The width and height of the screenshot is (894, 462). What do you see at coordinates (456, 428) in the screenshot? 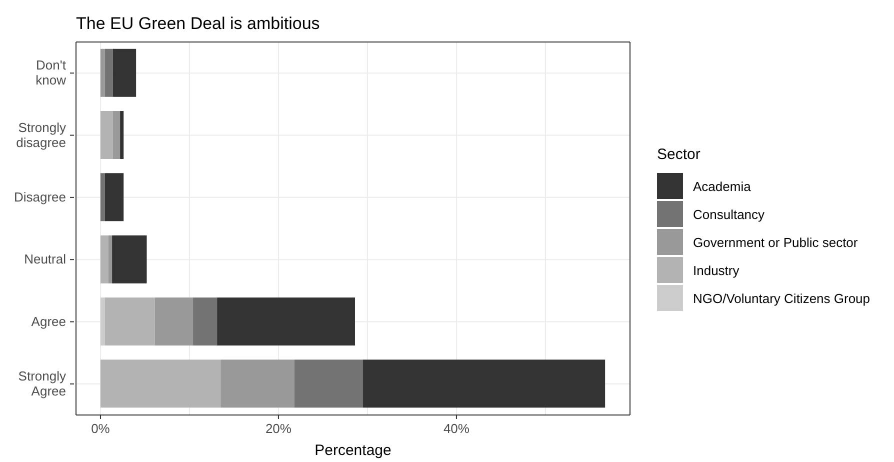
I see `x-tick-label: 40%` at bounding box center [456, 428].